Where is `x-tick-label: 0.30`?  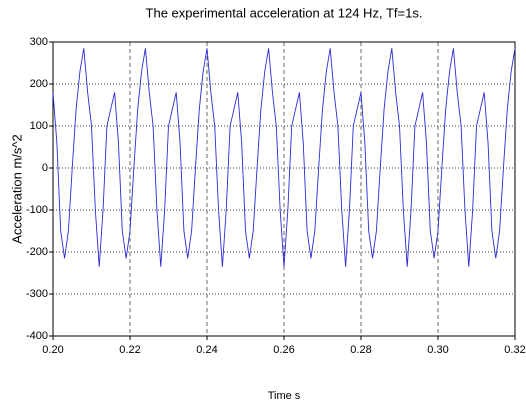
x-tick-label: 0.30 is located at coordinates (437, 350).